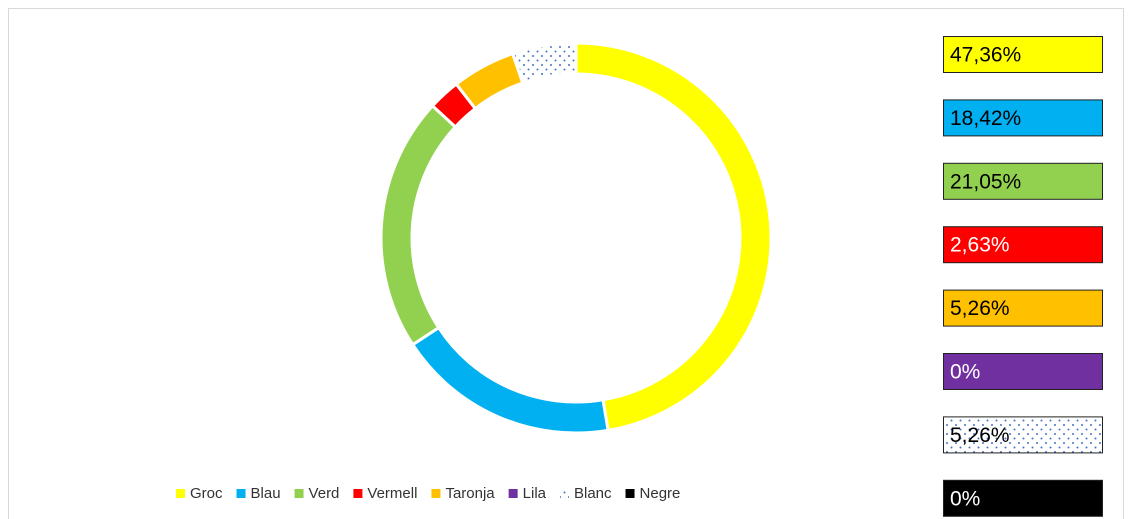 This screenshot has height=519, width=1132. What do you see at coordinates (593, 493) in the screenshot?
I see `legend-label: Blanc` at bounding box center [593, 493].